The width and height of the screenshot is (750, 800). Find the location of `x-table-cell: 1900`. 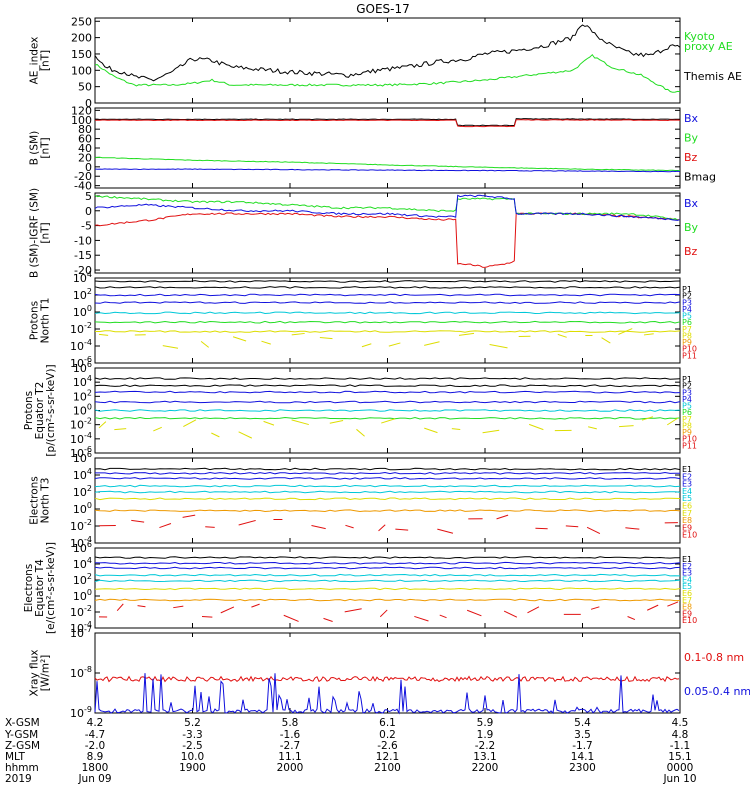

x-table-cell: 1900 is located at coordinates (192, 768).